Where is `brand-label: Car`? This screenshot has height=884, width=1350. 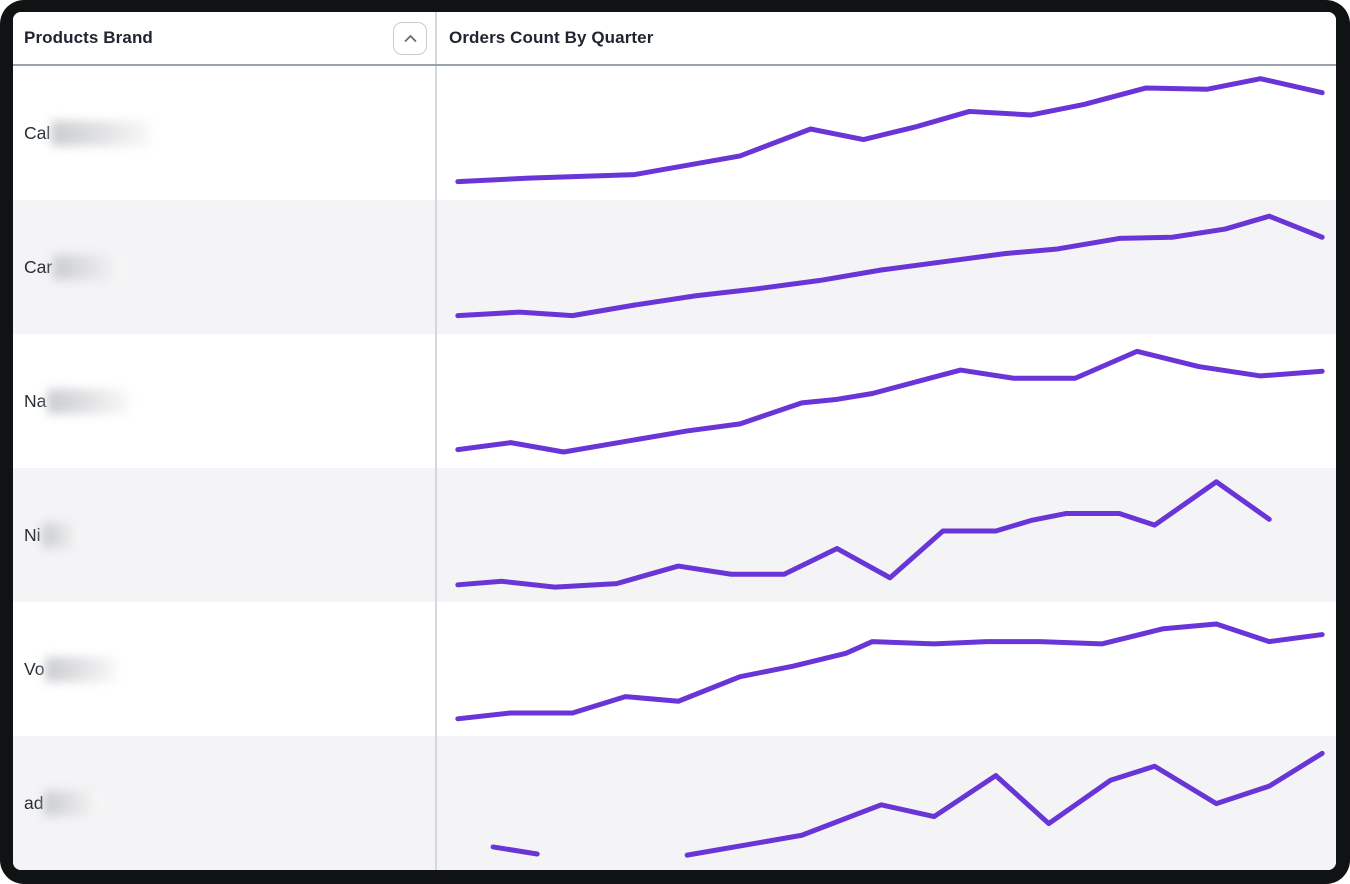 brand-label: Car is located at coordinates (38, 266).